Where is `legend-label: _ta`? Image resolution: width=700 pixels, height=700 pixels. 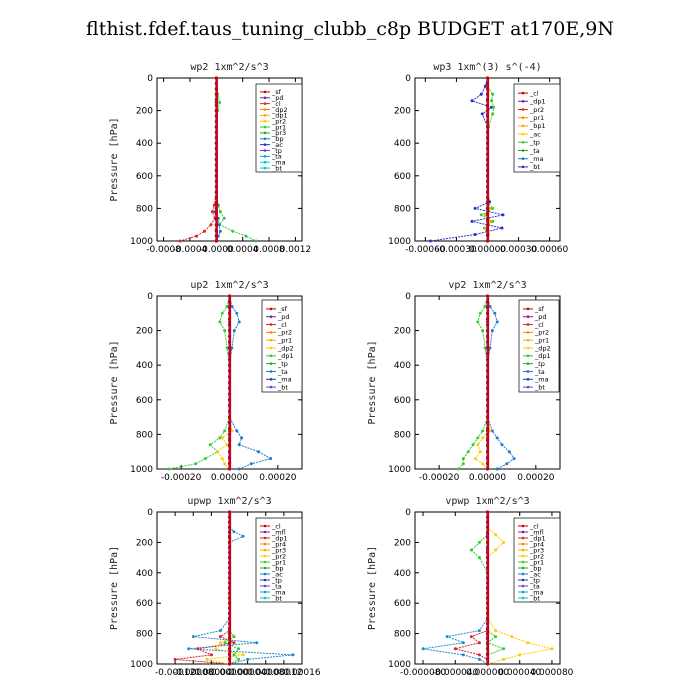
legend-label: _ta is located at coordinates (534, 586).